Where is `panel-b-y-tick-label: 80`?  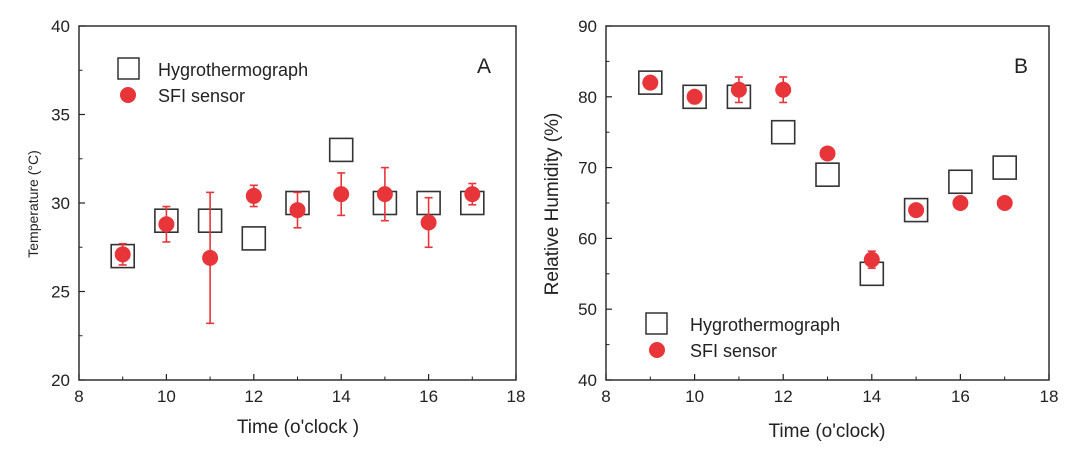
panel-b-y-tick-label: 80 is located at coordinates (587, 97).